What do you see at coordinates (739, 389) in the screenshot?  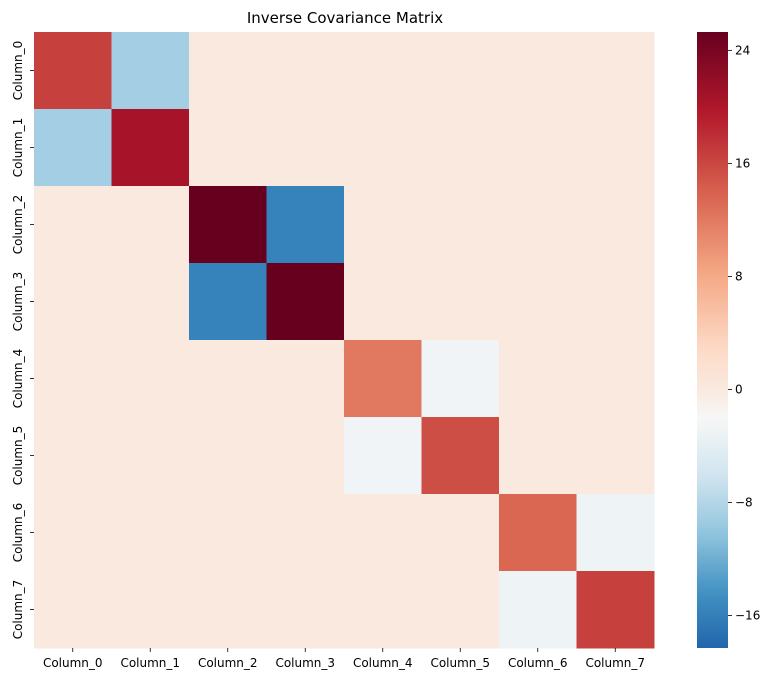 I see `colorbar-tick-label: 0` at bounding box center [739, 389].